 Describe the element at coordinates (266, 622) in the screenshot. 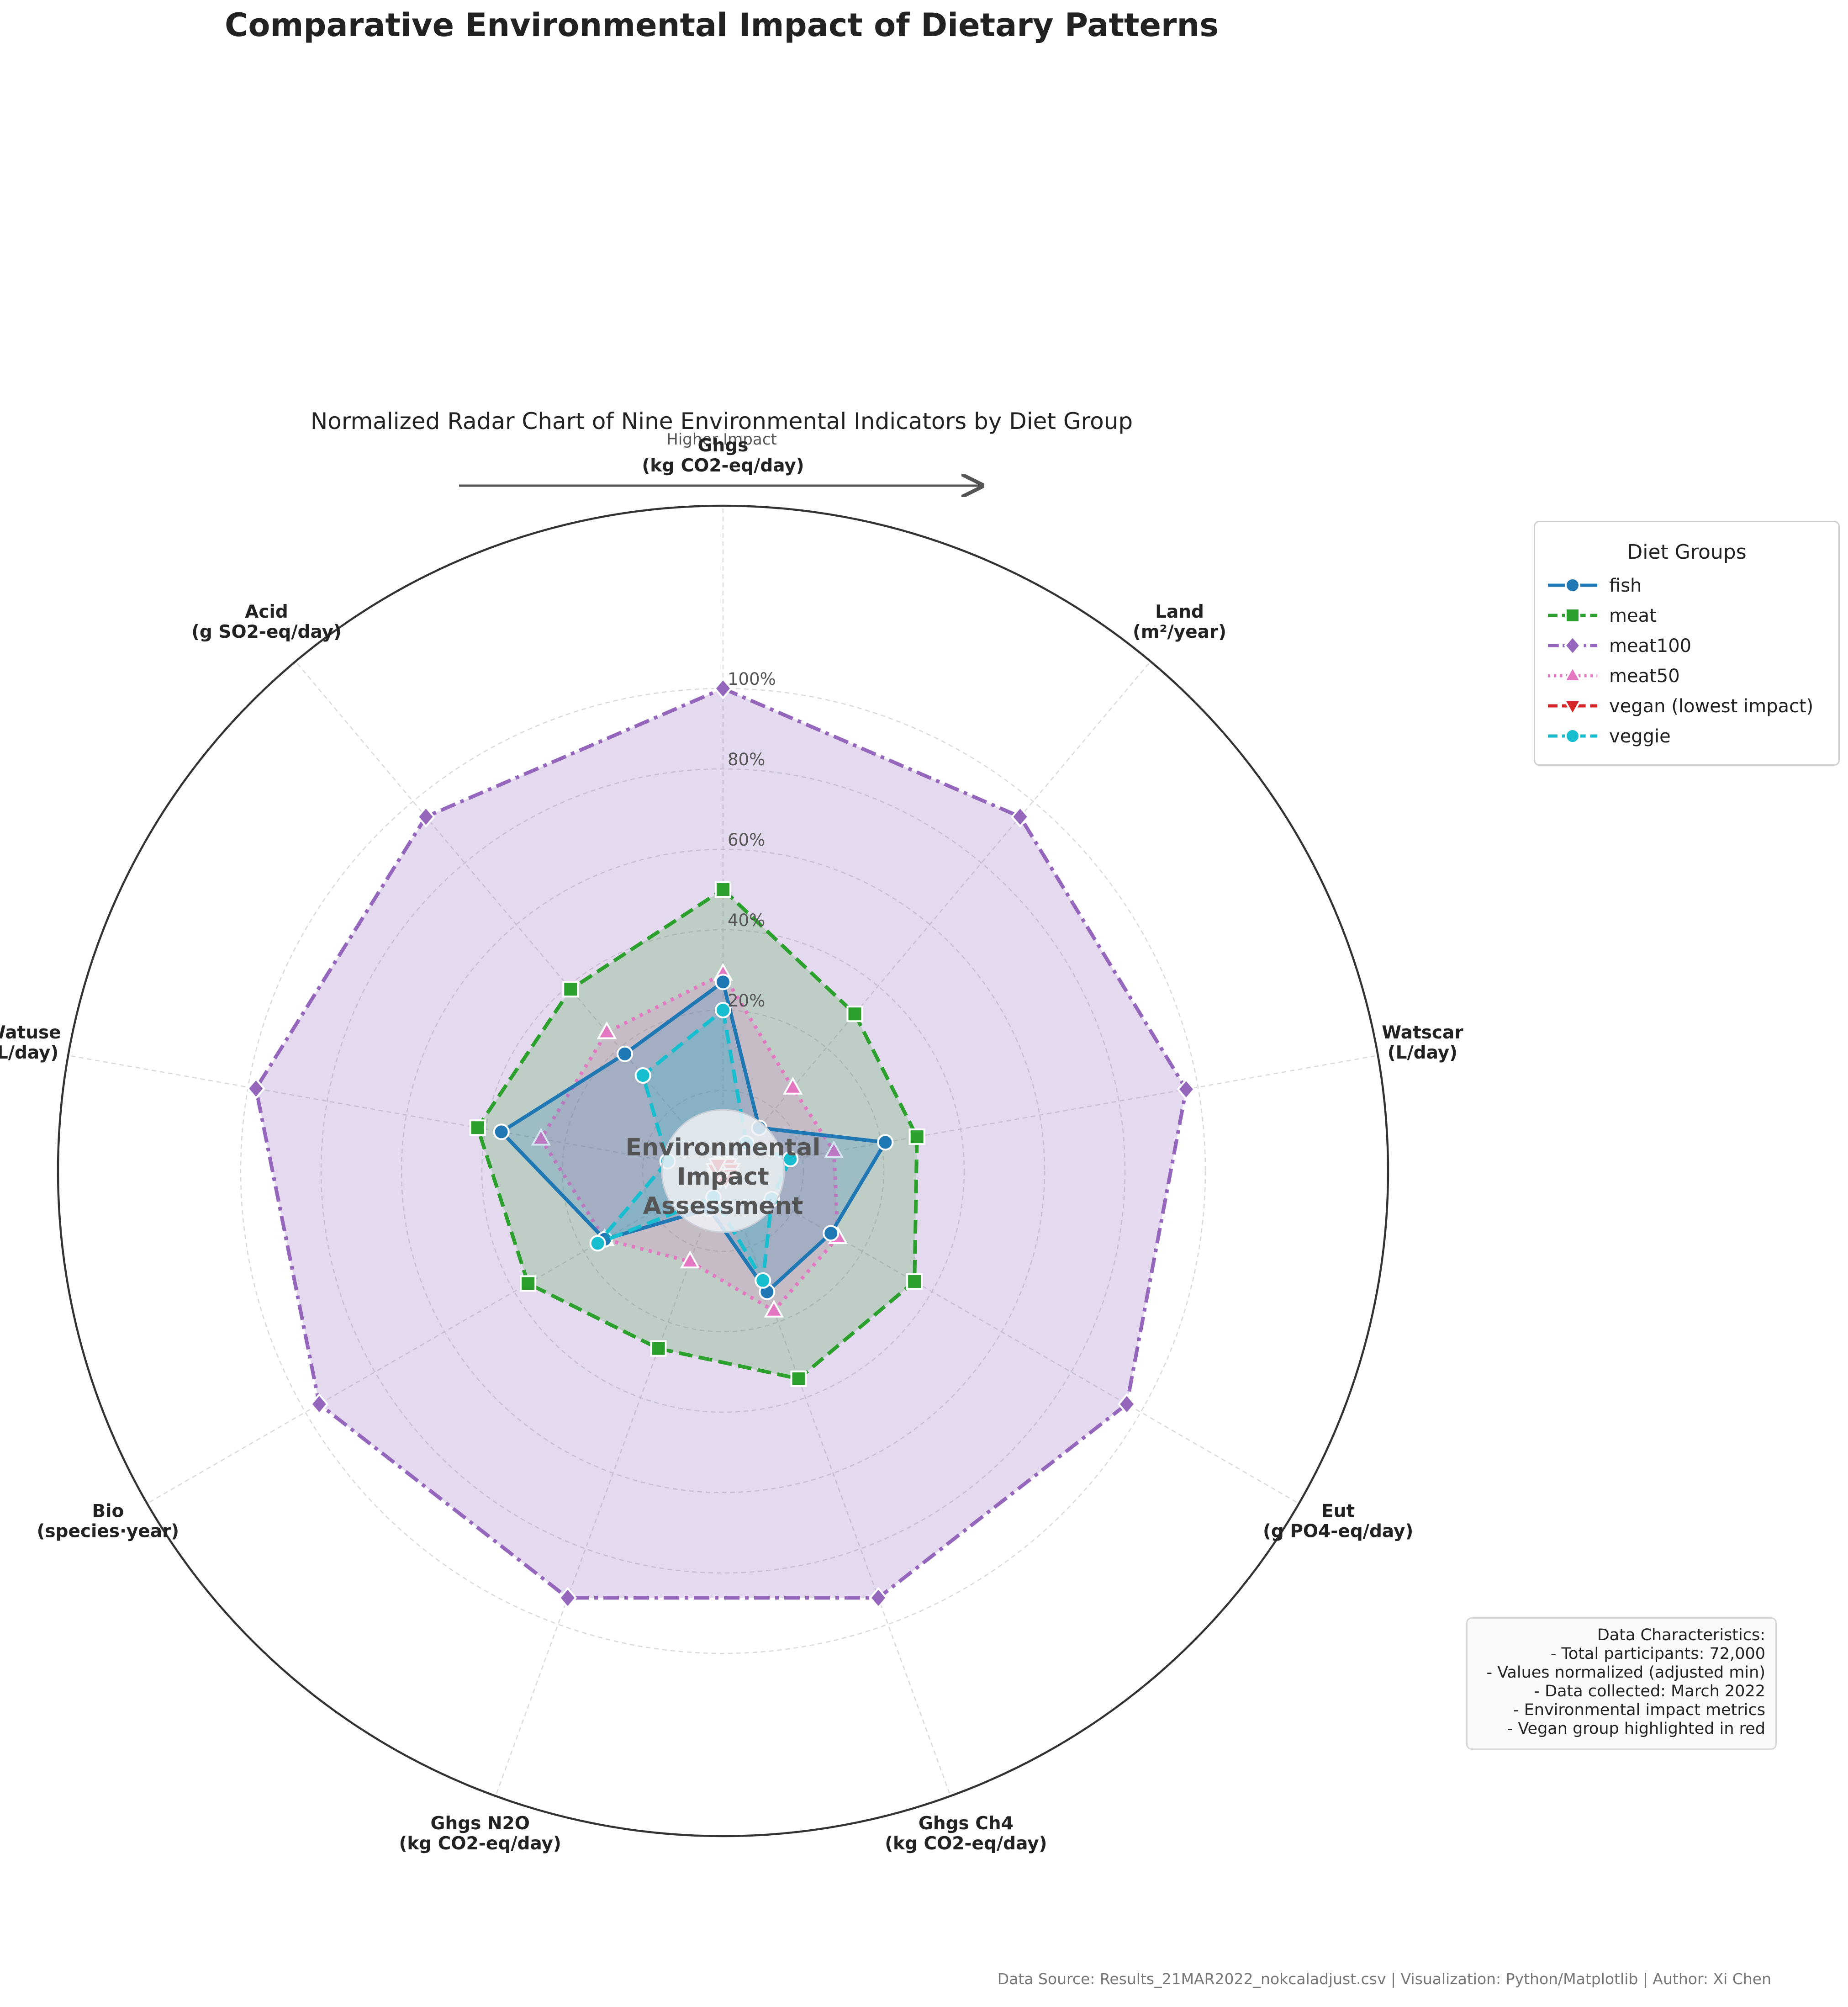

I see `axis-label-8: Acid (g SO2-eq/day)` at that location.